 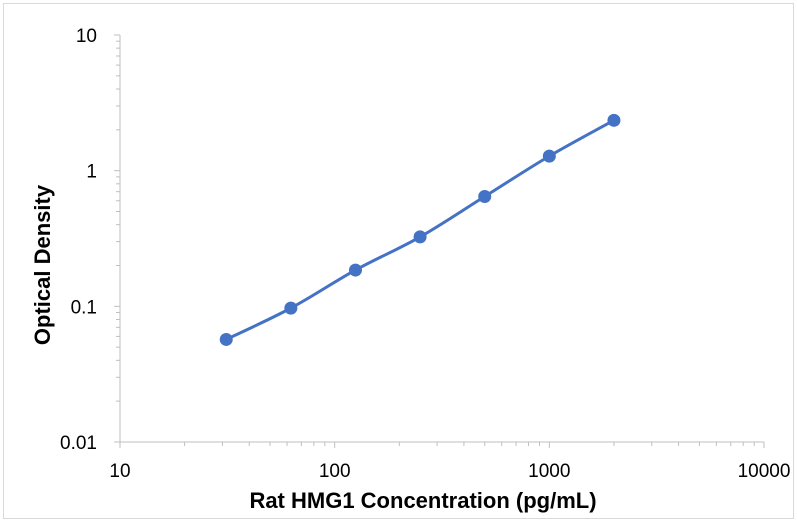 I want to click on y-tick-label: 10, so click(x=86, y=36).